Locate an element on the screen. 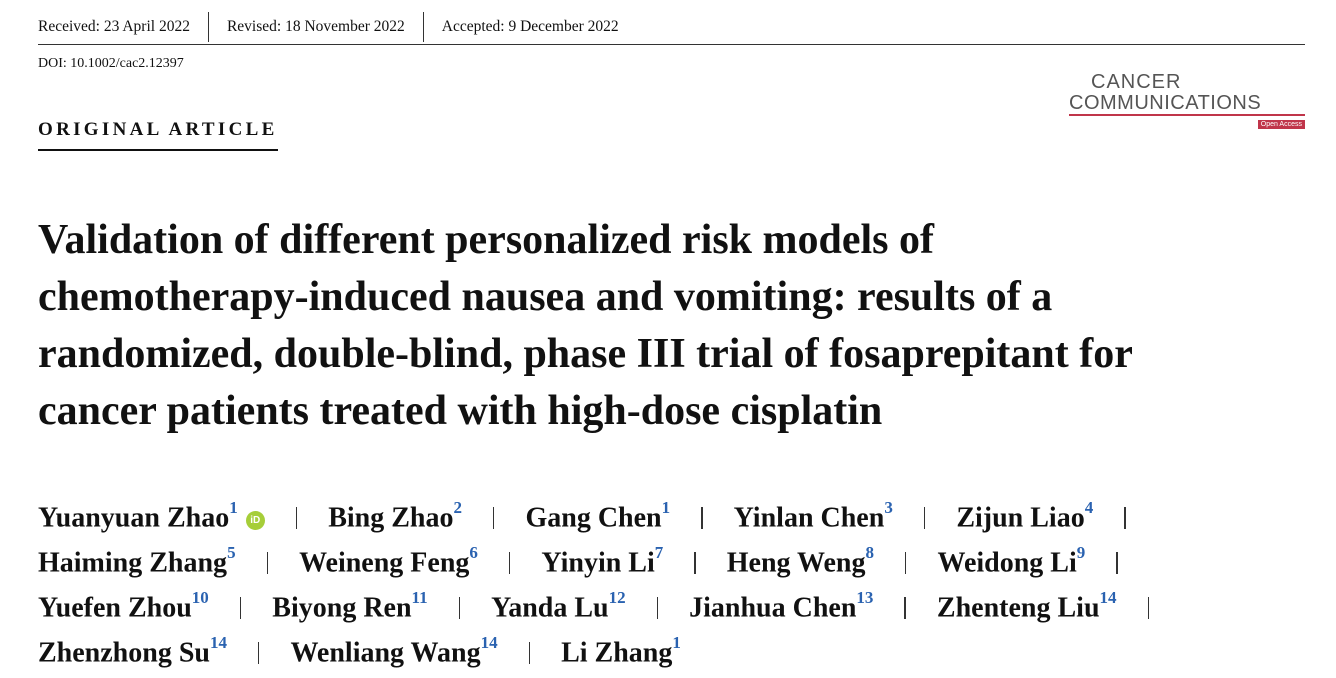  affiliation: 3 is located at coordinates (888, 507).